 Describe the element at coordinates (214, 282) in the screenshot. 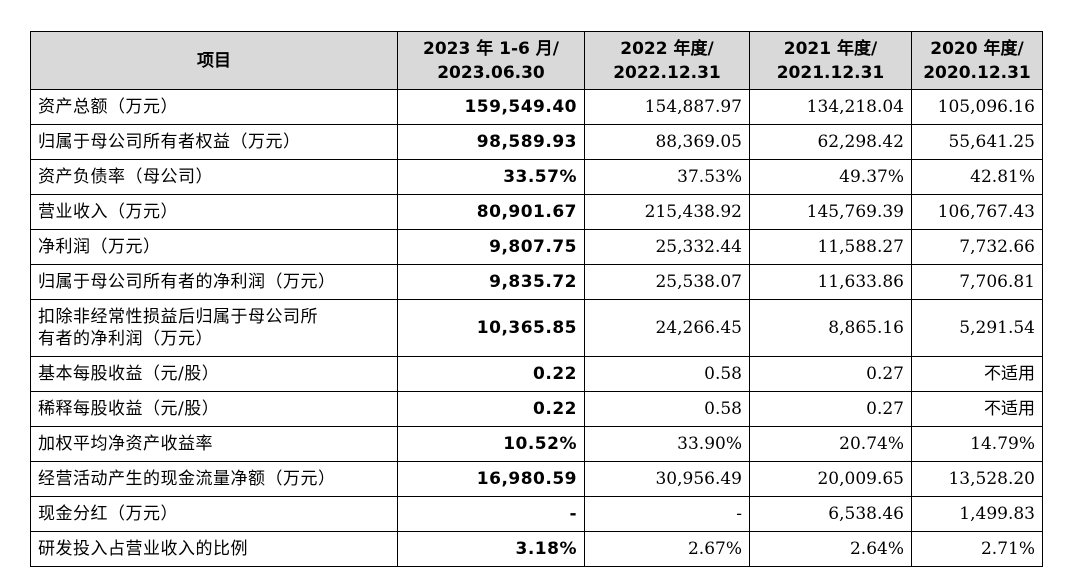

I see `row-label: 归属于母公司所有者的净利润（万元）` at that location.